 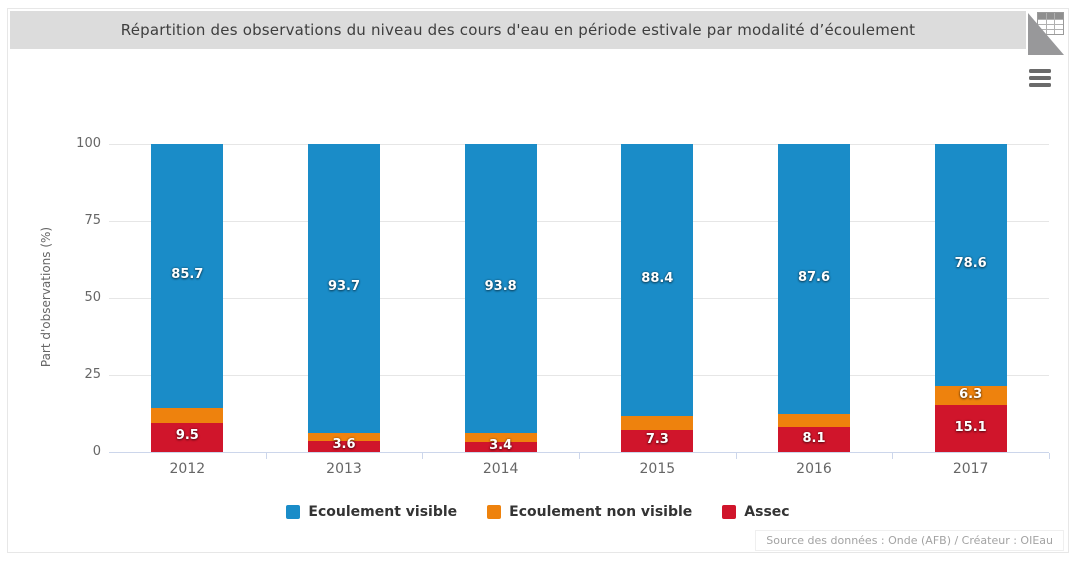 I want to click on bar-data-label: 93.7, so click(x=344, y=287).